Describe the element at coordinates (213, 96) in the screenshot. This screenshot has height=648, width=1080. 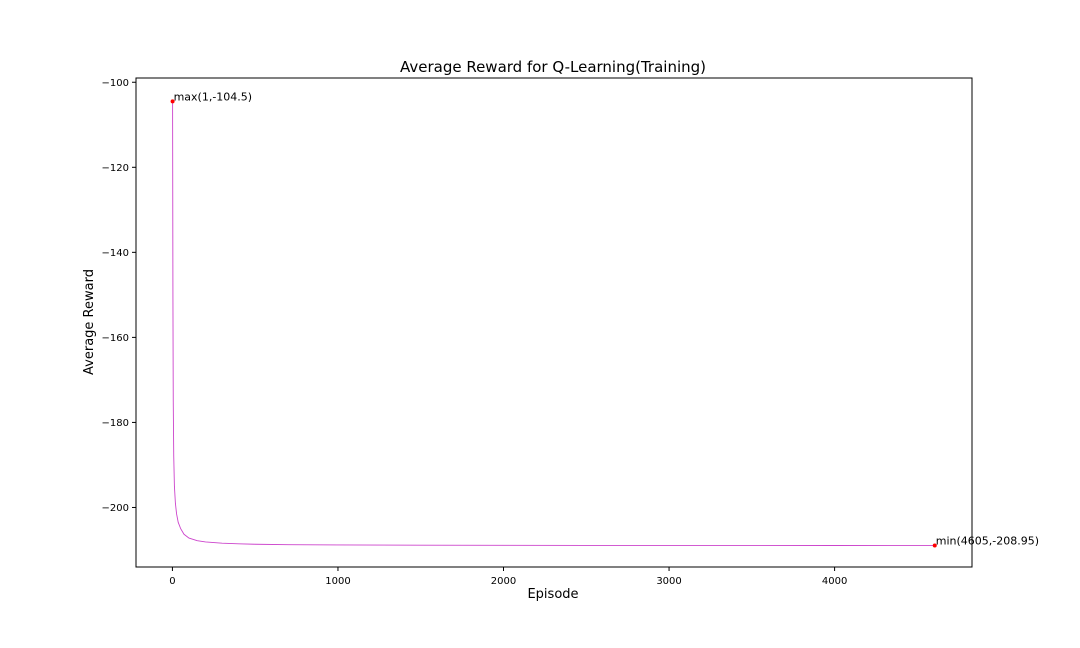
I see `max-annotation: max(1,-104.5)` at that location.